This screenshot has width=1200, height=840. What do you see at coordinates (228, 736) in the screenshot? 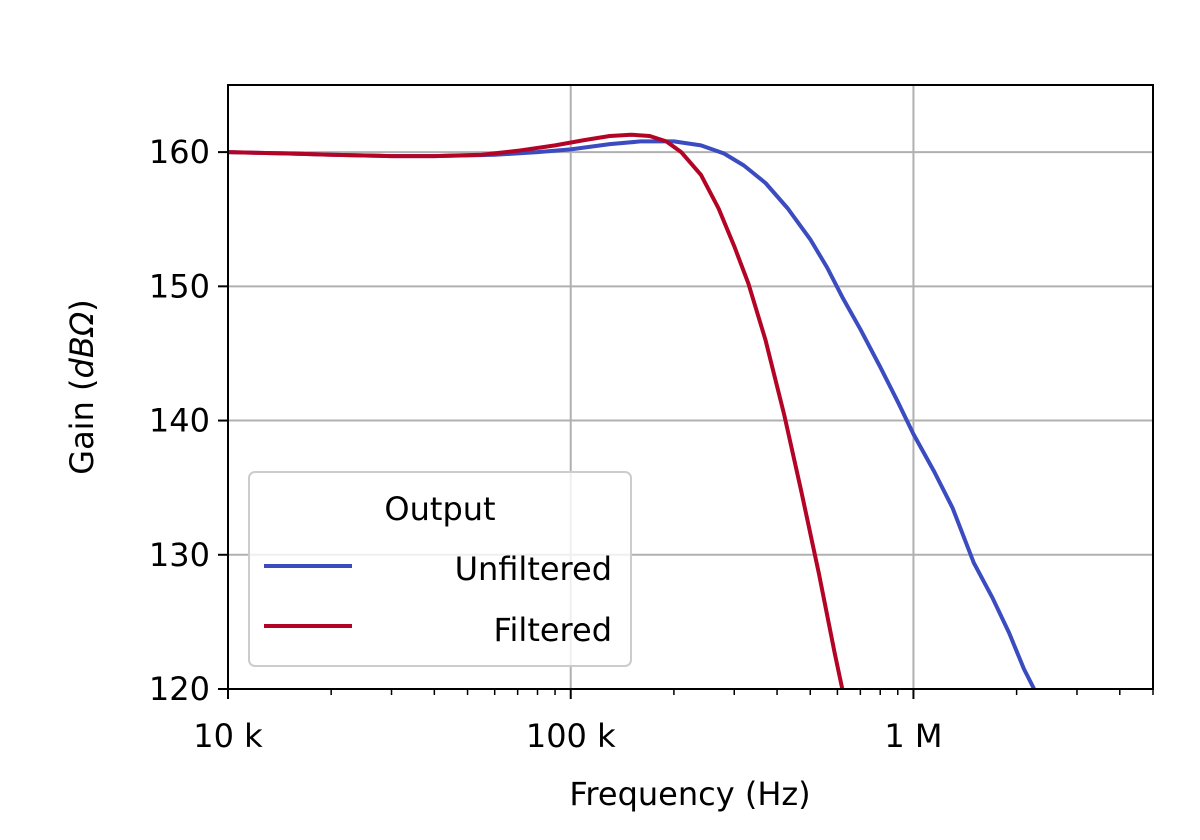
I see `x-tick-label-10-k: 10 k` at bounding box center [228, 736].